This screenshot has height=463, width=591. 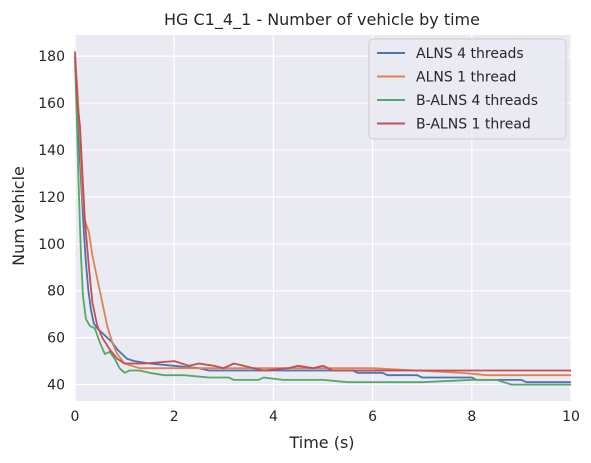 What do you see at coordinates (51, 151) in the screenshot?
I see `y-tick-label: 140` at bounding box center [51, 151].